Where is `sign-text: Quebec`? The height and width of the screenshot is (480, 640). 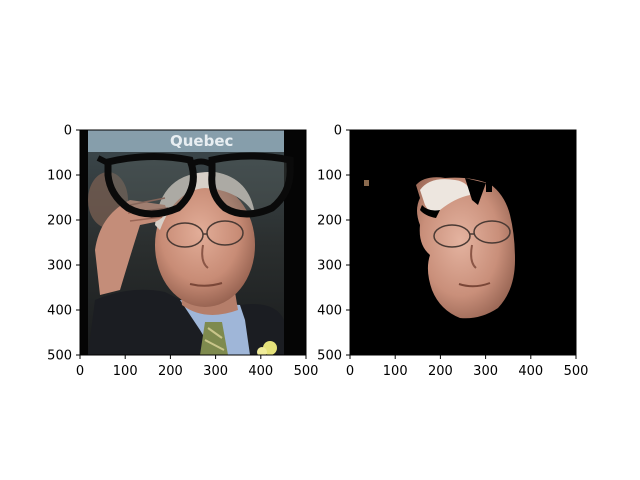
sign-text: Quebec is located at coordinates (201, 141).